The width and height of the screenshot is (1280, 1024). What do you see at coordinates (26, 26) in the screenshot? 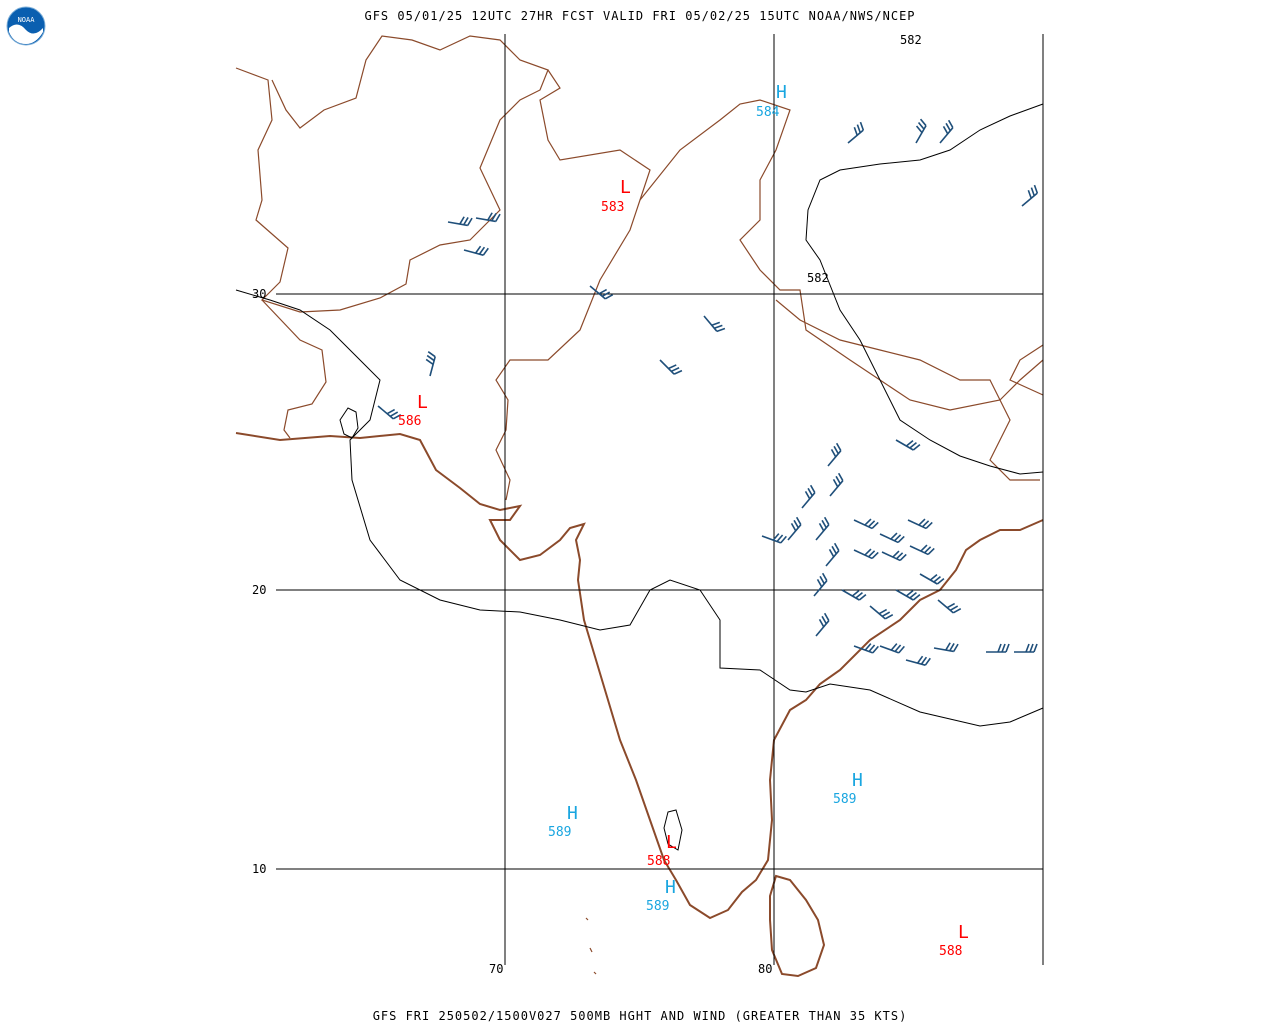
I see `noaa-logo: NOAA` at bounding box center [26, 26].